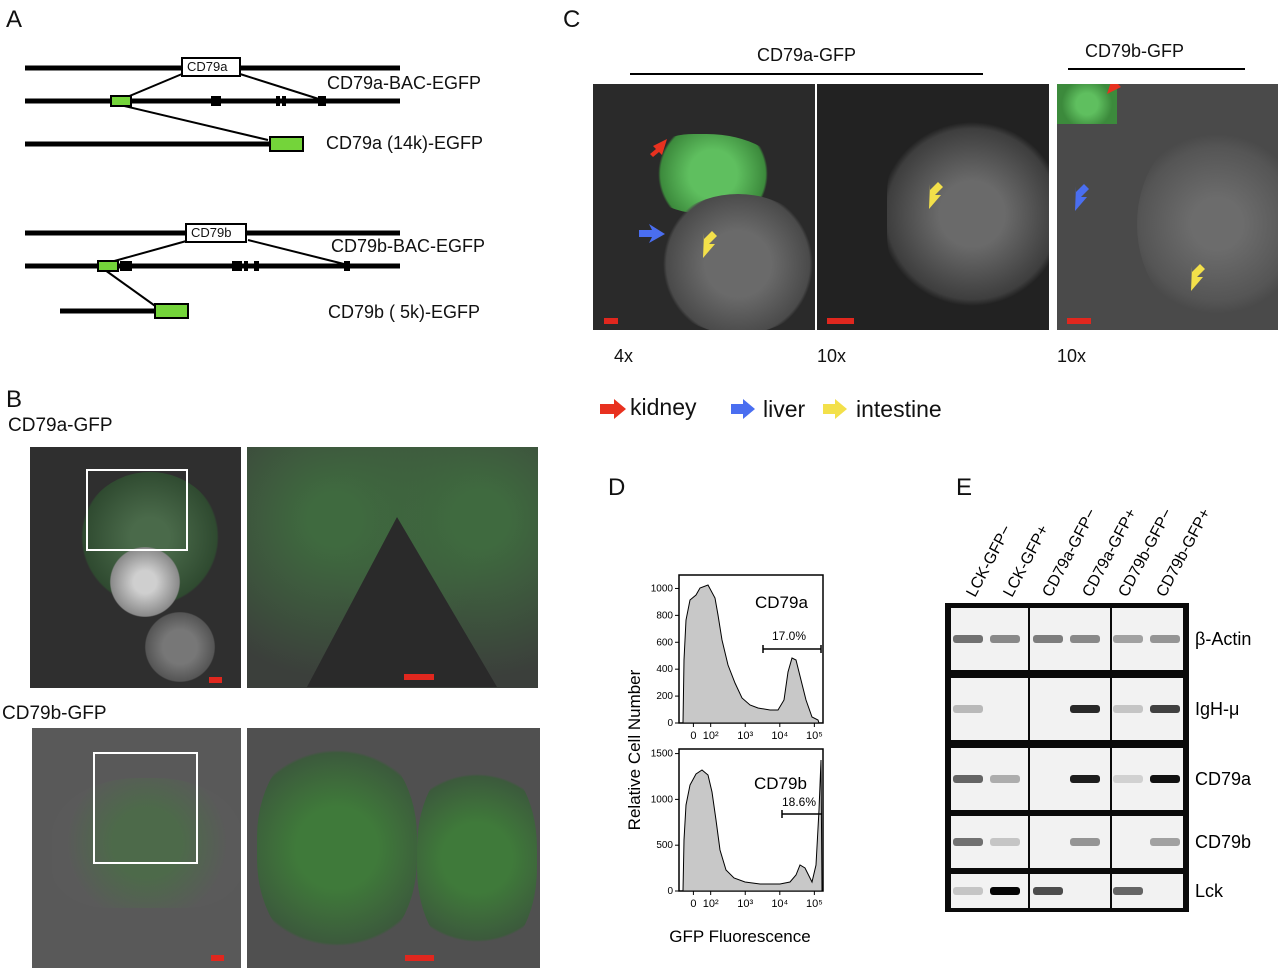 The height and width of the screenshot is (969, 1280). What do you see at coordinates (789, 636) in the screenshot?
I see `gate-label: 17.0%` at bounding box center [789, 636].